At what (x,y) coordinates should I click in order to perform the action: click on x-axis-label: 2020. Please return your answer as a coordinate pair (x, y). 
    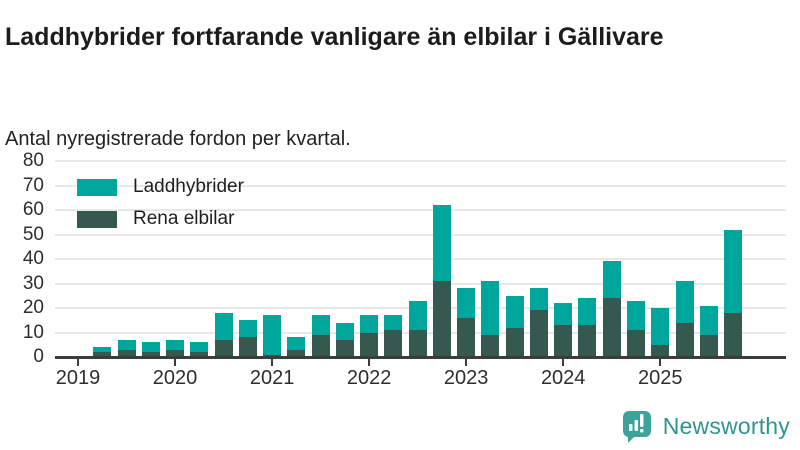
    Looking at the image, I should click on (175, 378).